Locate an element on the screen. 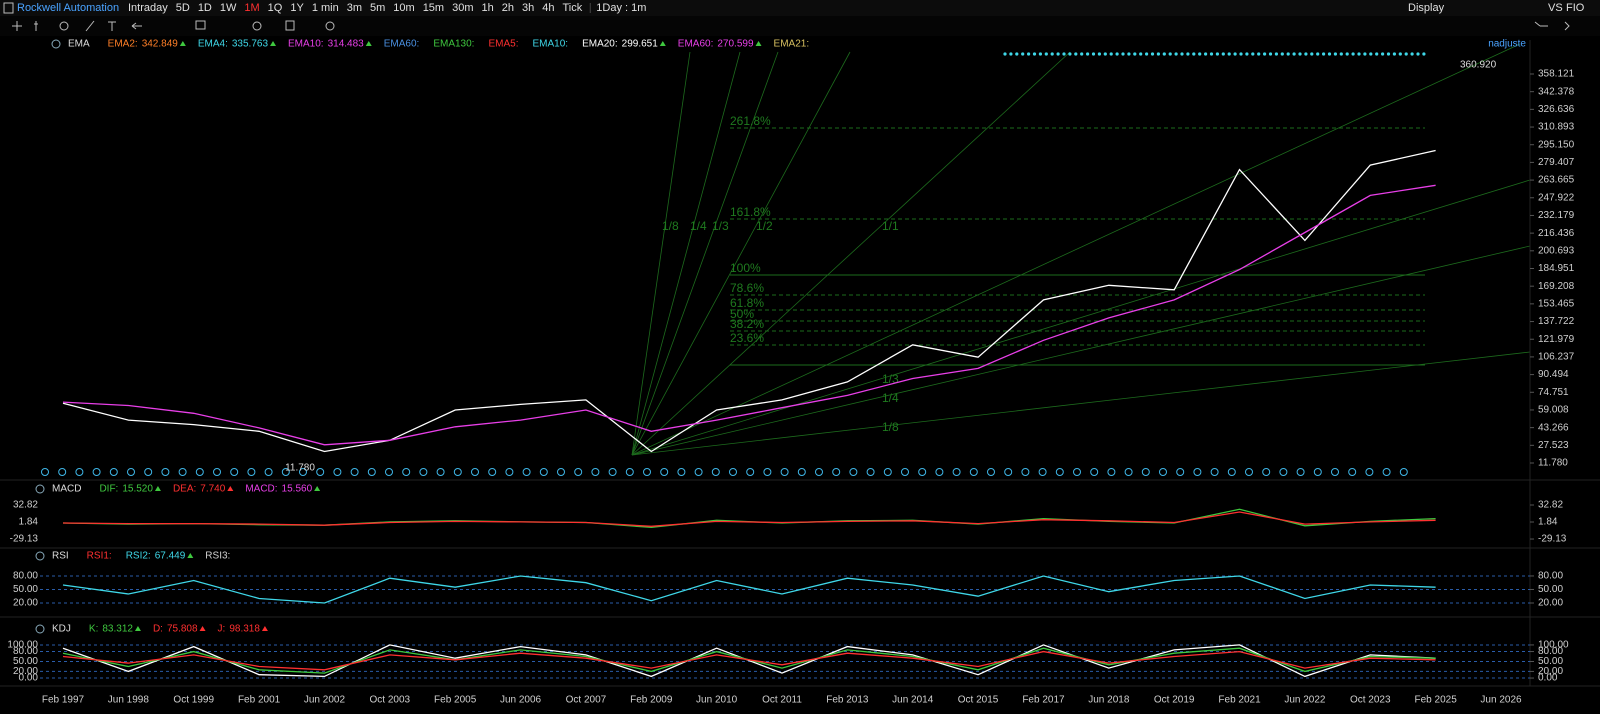  symbol-name: Rockwell Automation is located at coordinates (68, 8).